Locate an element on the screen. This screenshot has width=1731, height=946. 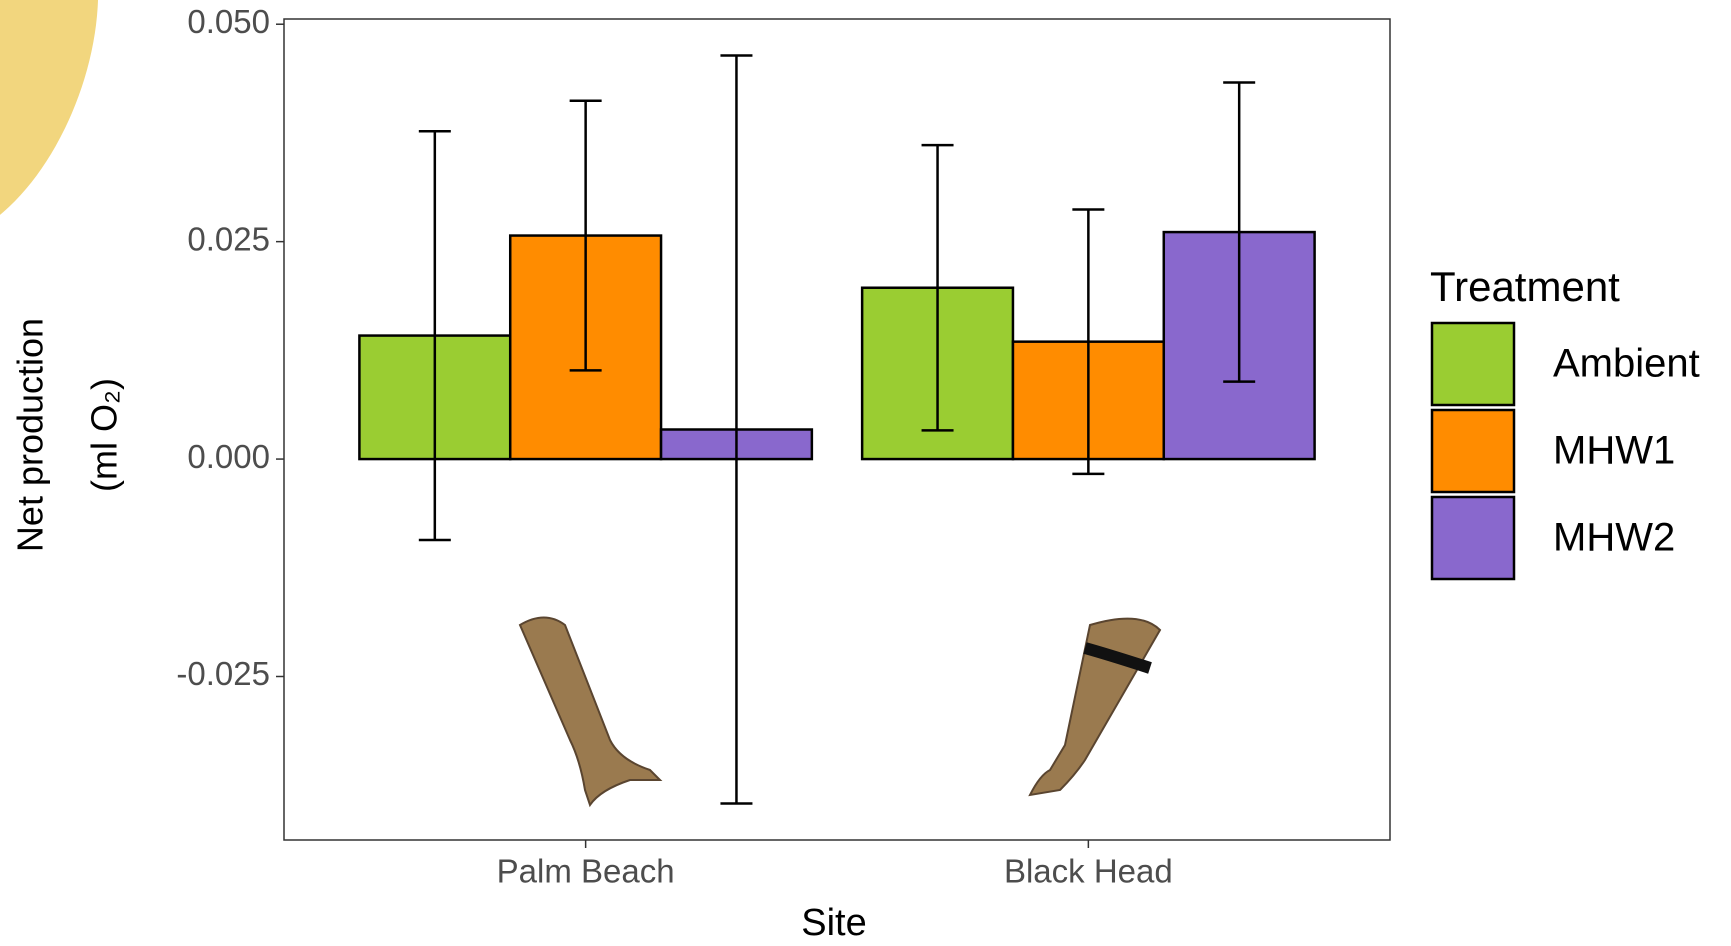
legend-title: Treatment is located at coordinates (1525, 286).